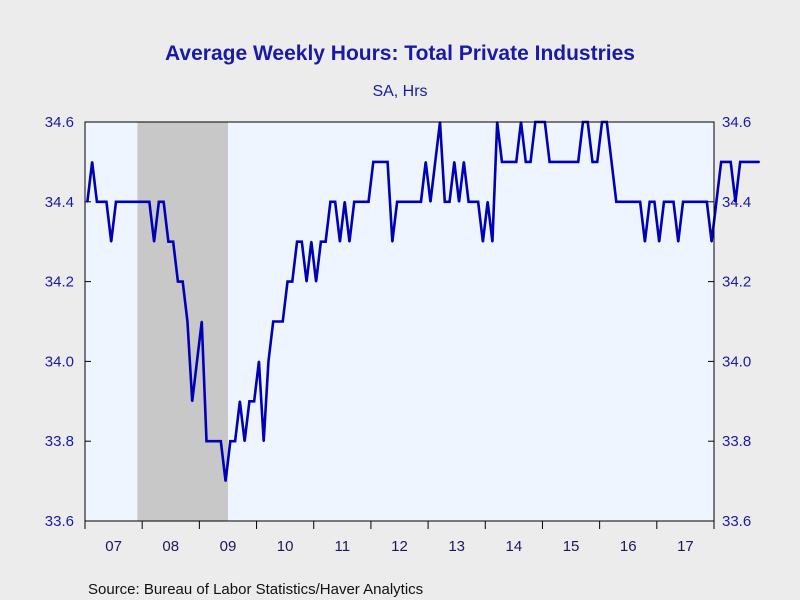  I want to click on y-tick-label-right: 34.0, so click(736, 361).